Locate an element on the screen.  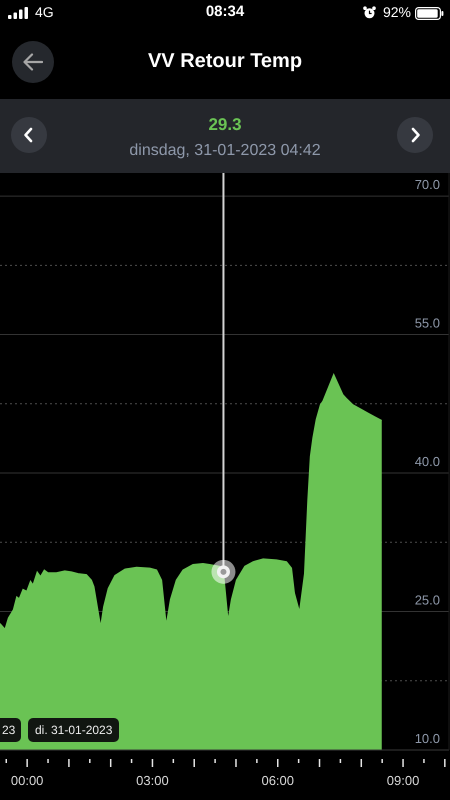
x-tick-label: 06:00 is located at coordinates (277, 780).